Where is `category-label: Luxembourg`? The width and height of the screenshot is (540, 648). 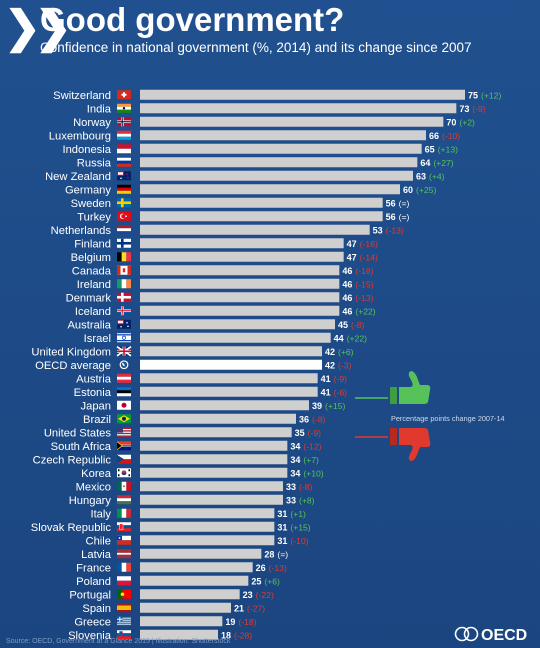
category-label: Luxembourg is located at coordinates (80, 136).